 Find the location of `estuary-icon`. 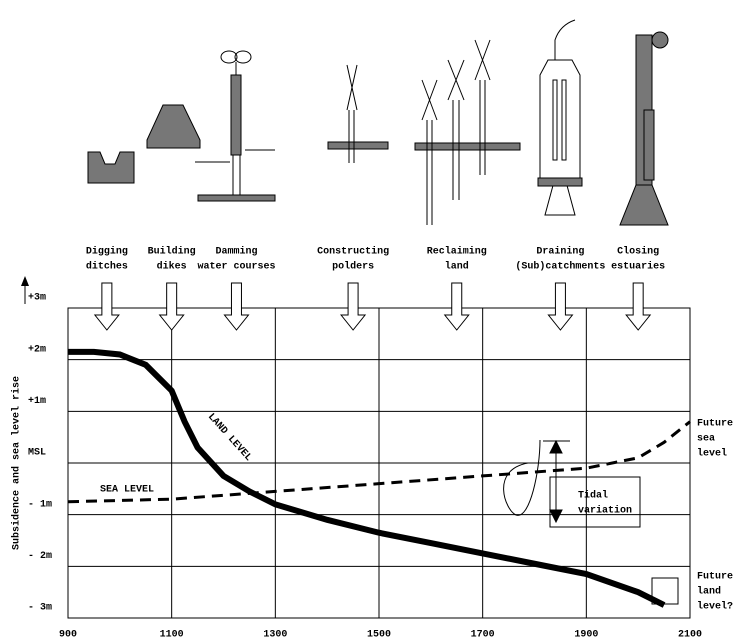

estuary-icon is located at coordinates (644, 128).